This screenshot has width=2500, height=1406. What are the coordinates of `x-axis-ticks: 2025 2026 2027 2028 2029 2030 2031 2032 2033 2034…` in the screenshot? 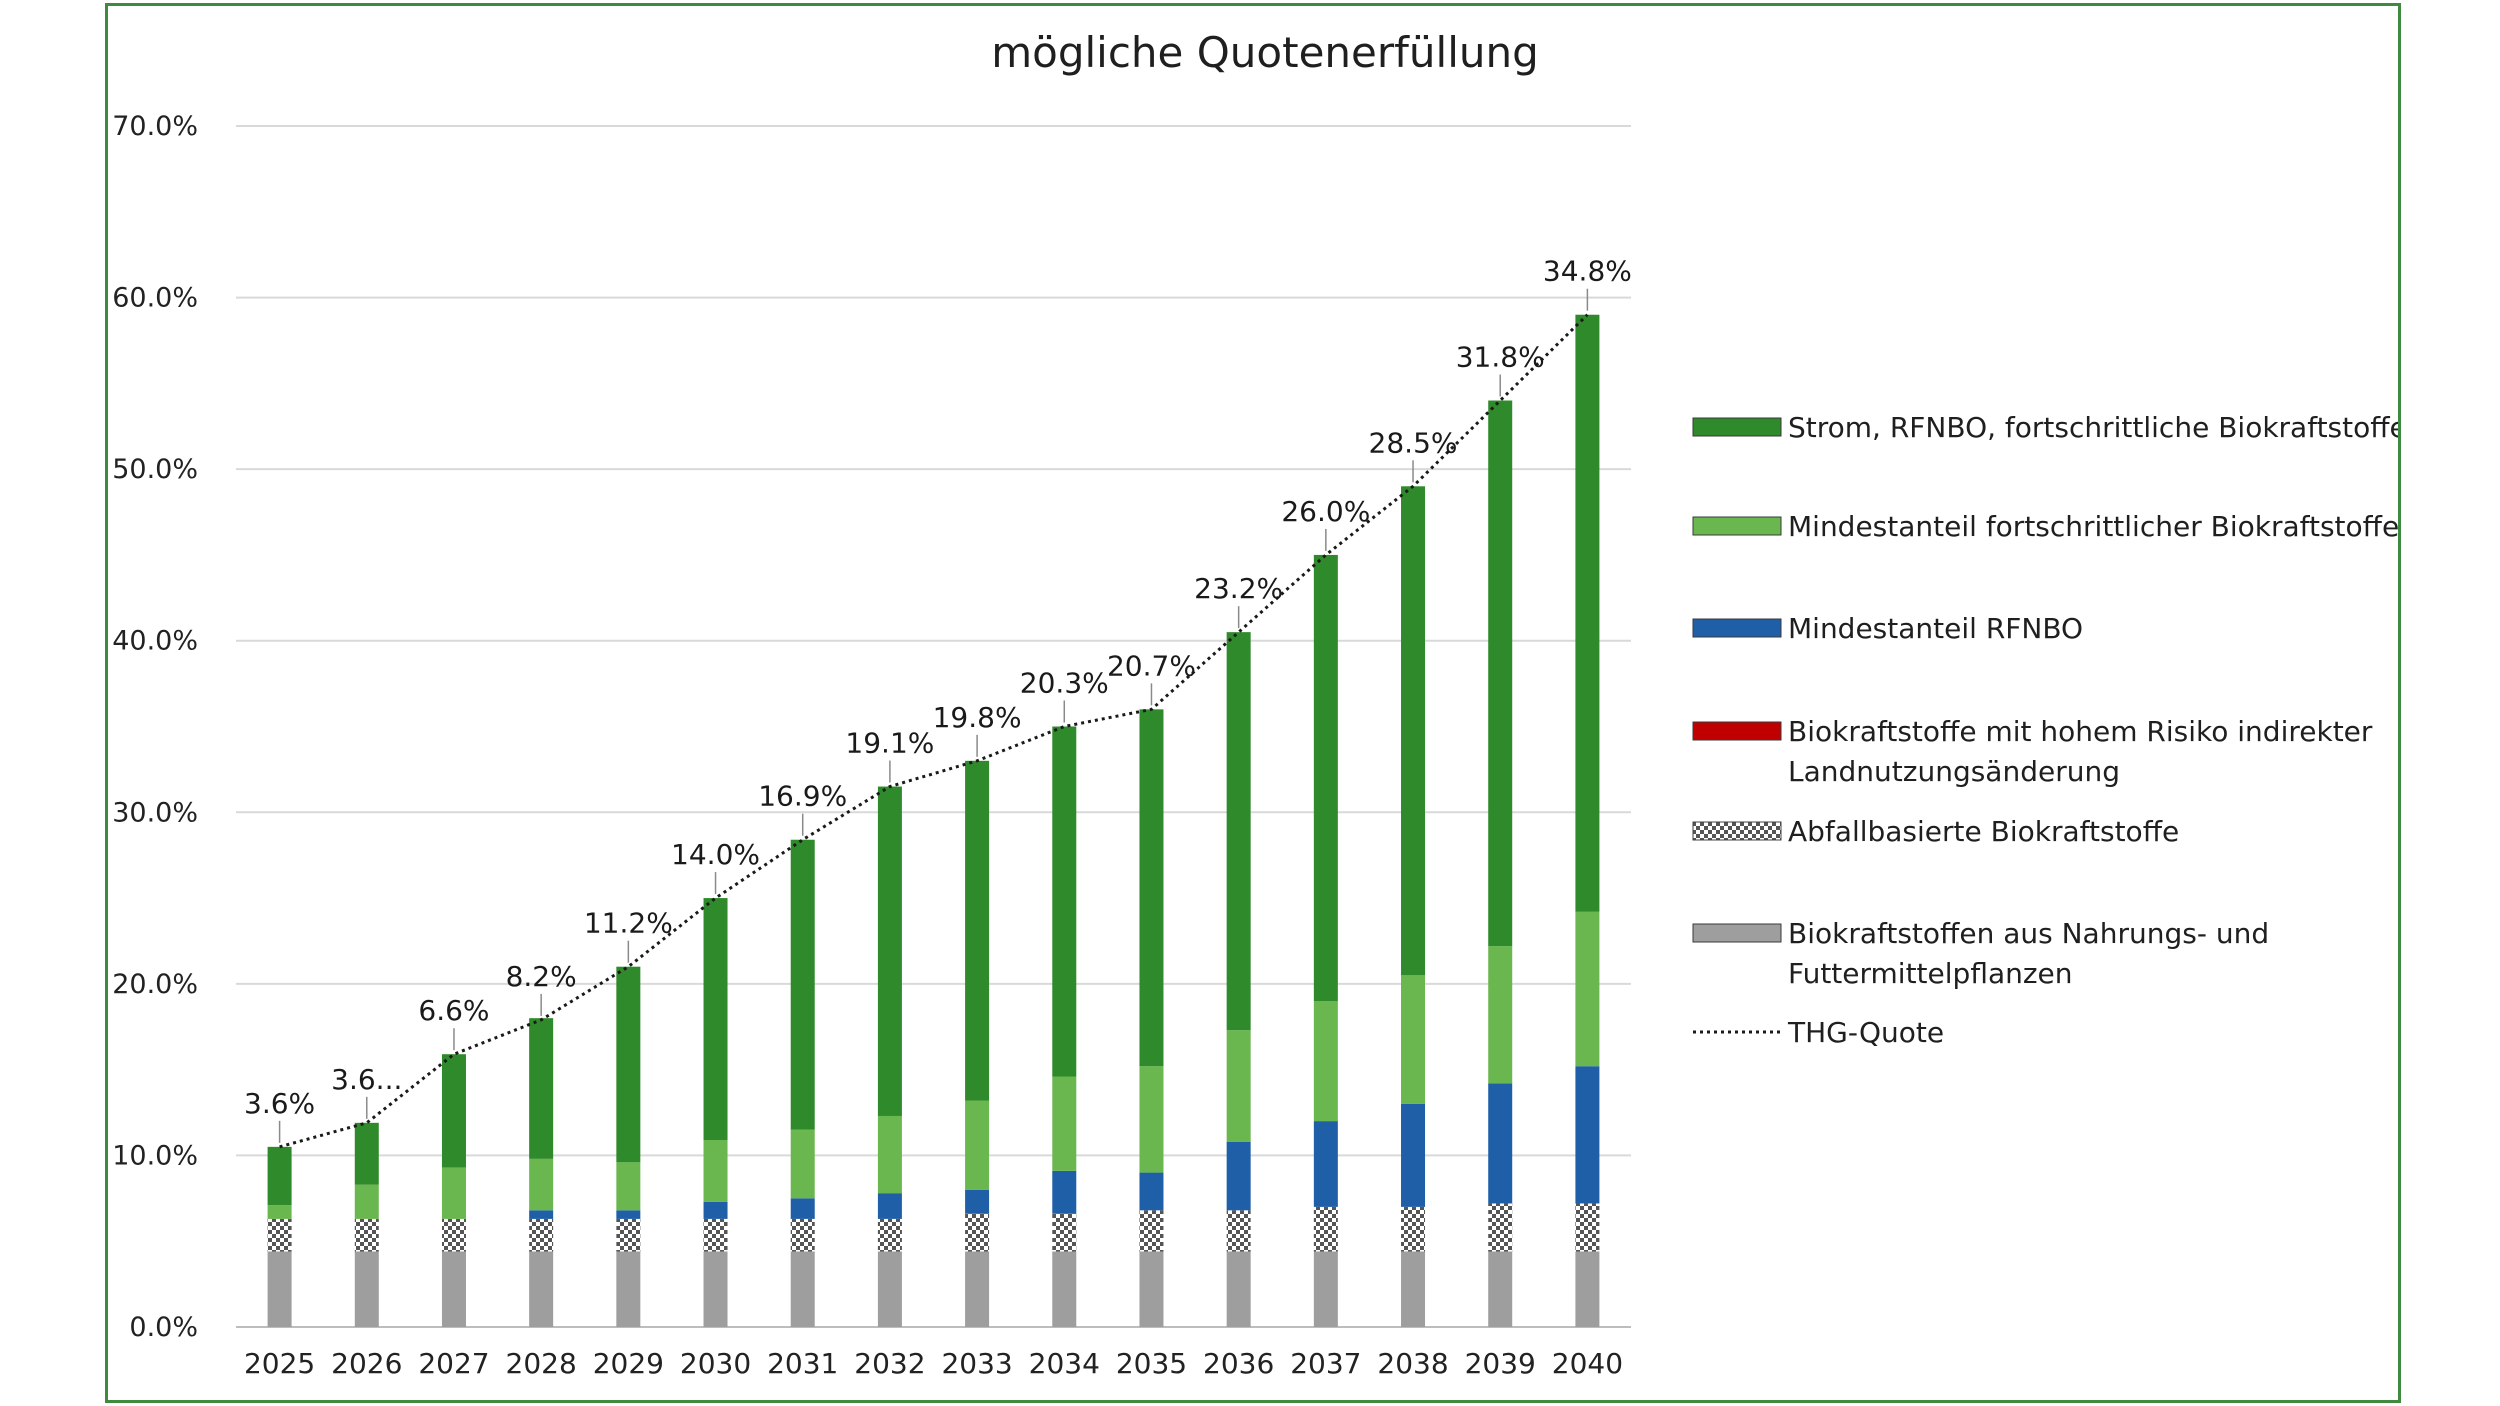 It's located at (933, 1363).